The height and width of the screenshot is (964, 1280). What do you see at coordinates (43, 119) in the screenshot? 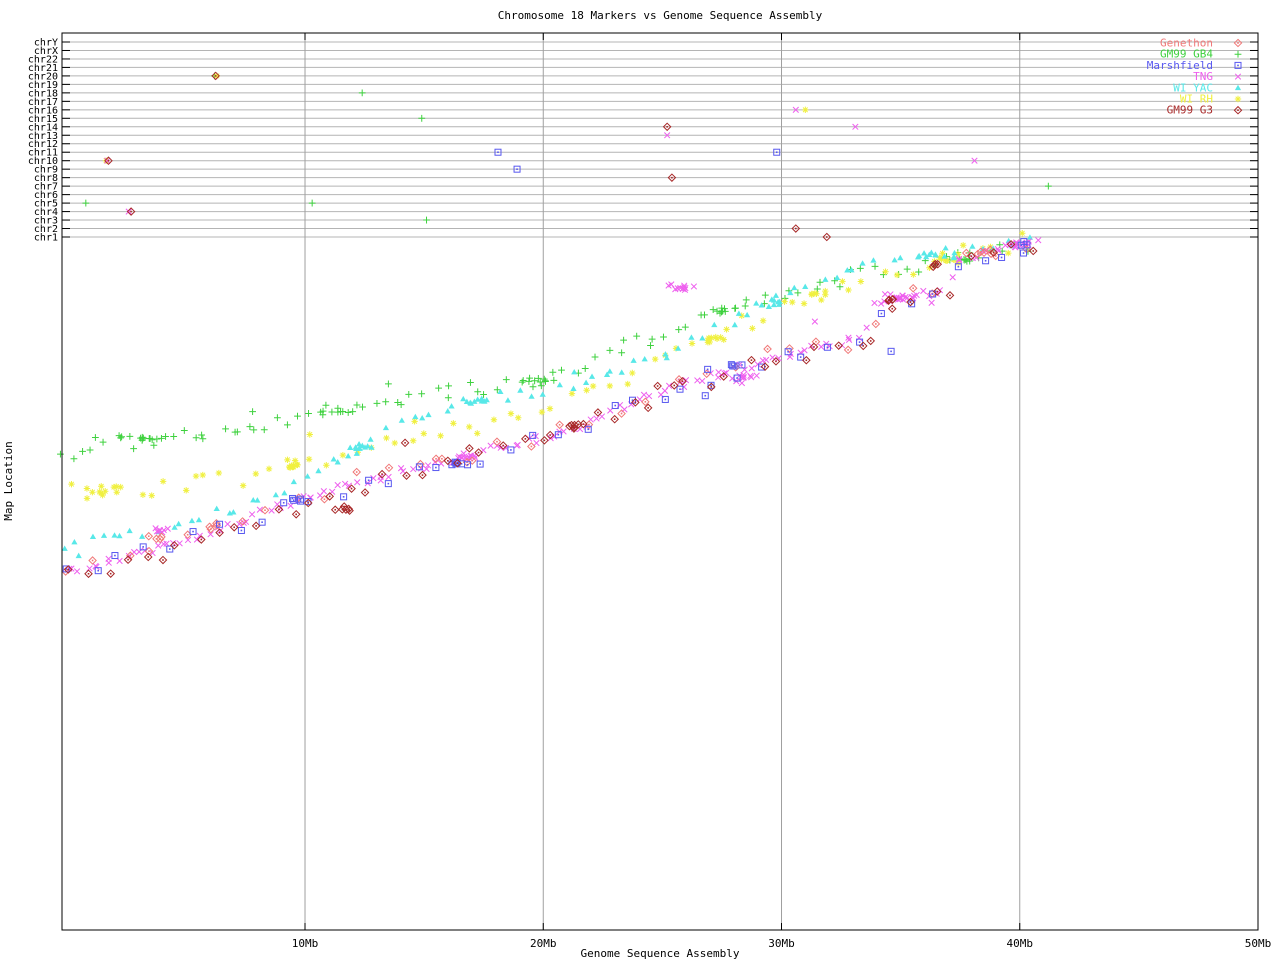
I see `chromosome-label: chr15` at bounding box center [43, 119].